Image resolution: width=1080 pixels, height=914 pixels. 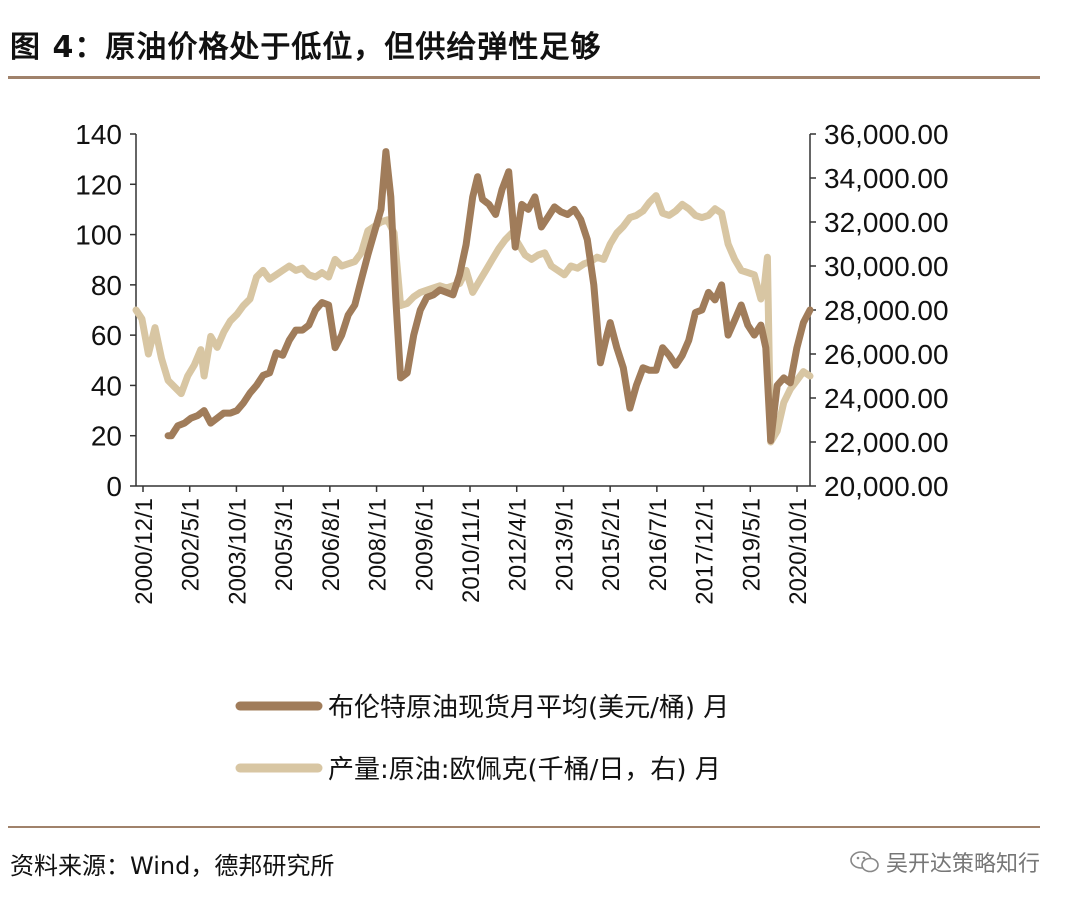 What do you see at coordinates (106, 335) in the screenshot?
I see `y-left-tick-label: 60` at bounding box center [106, 335].